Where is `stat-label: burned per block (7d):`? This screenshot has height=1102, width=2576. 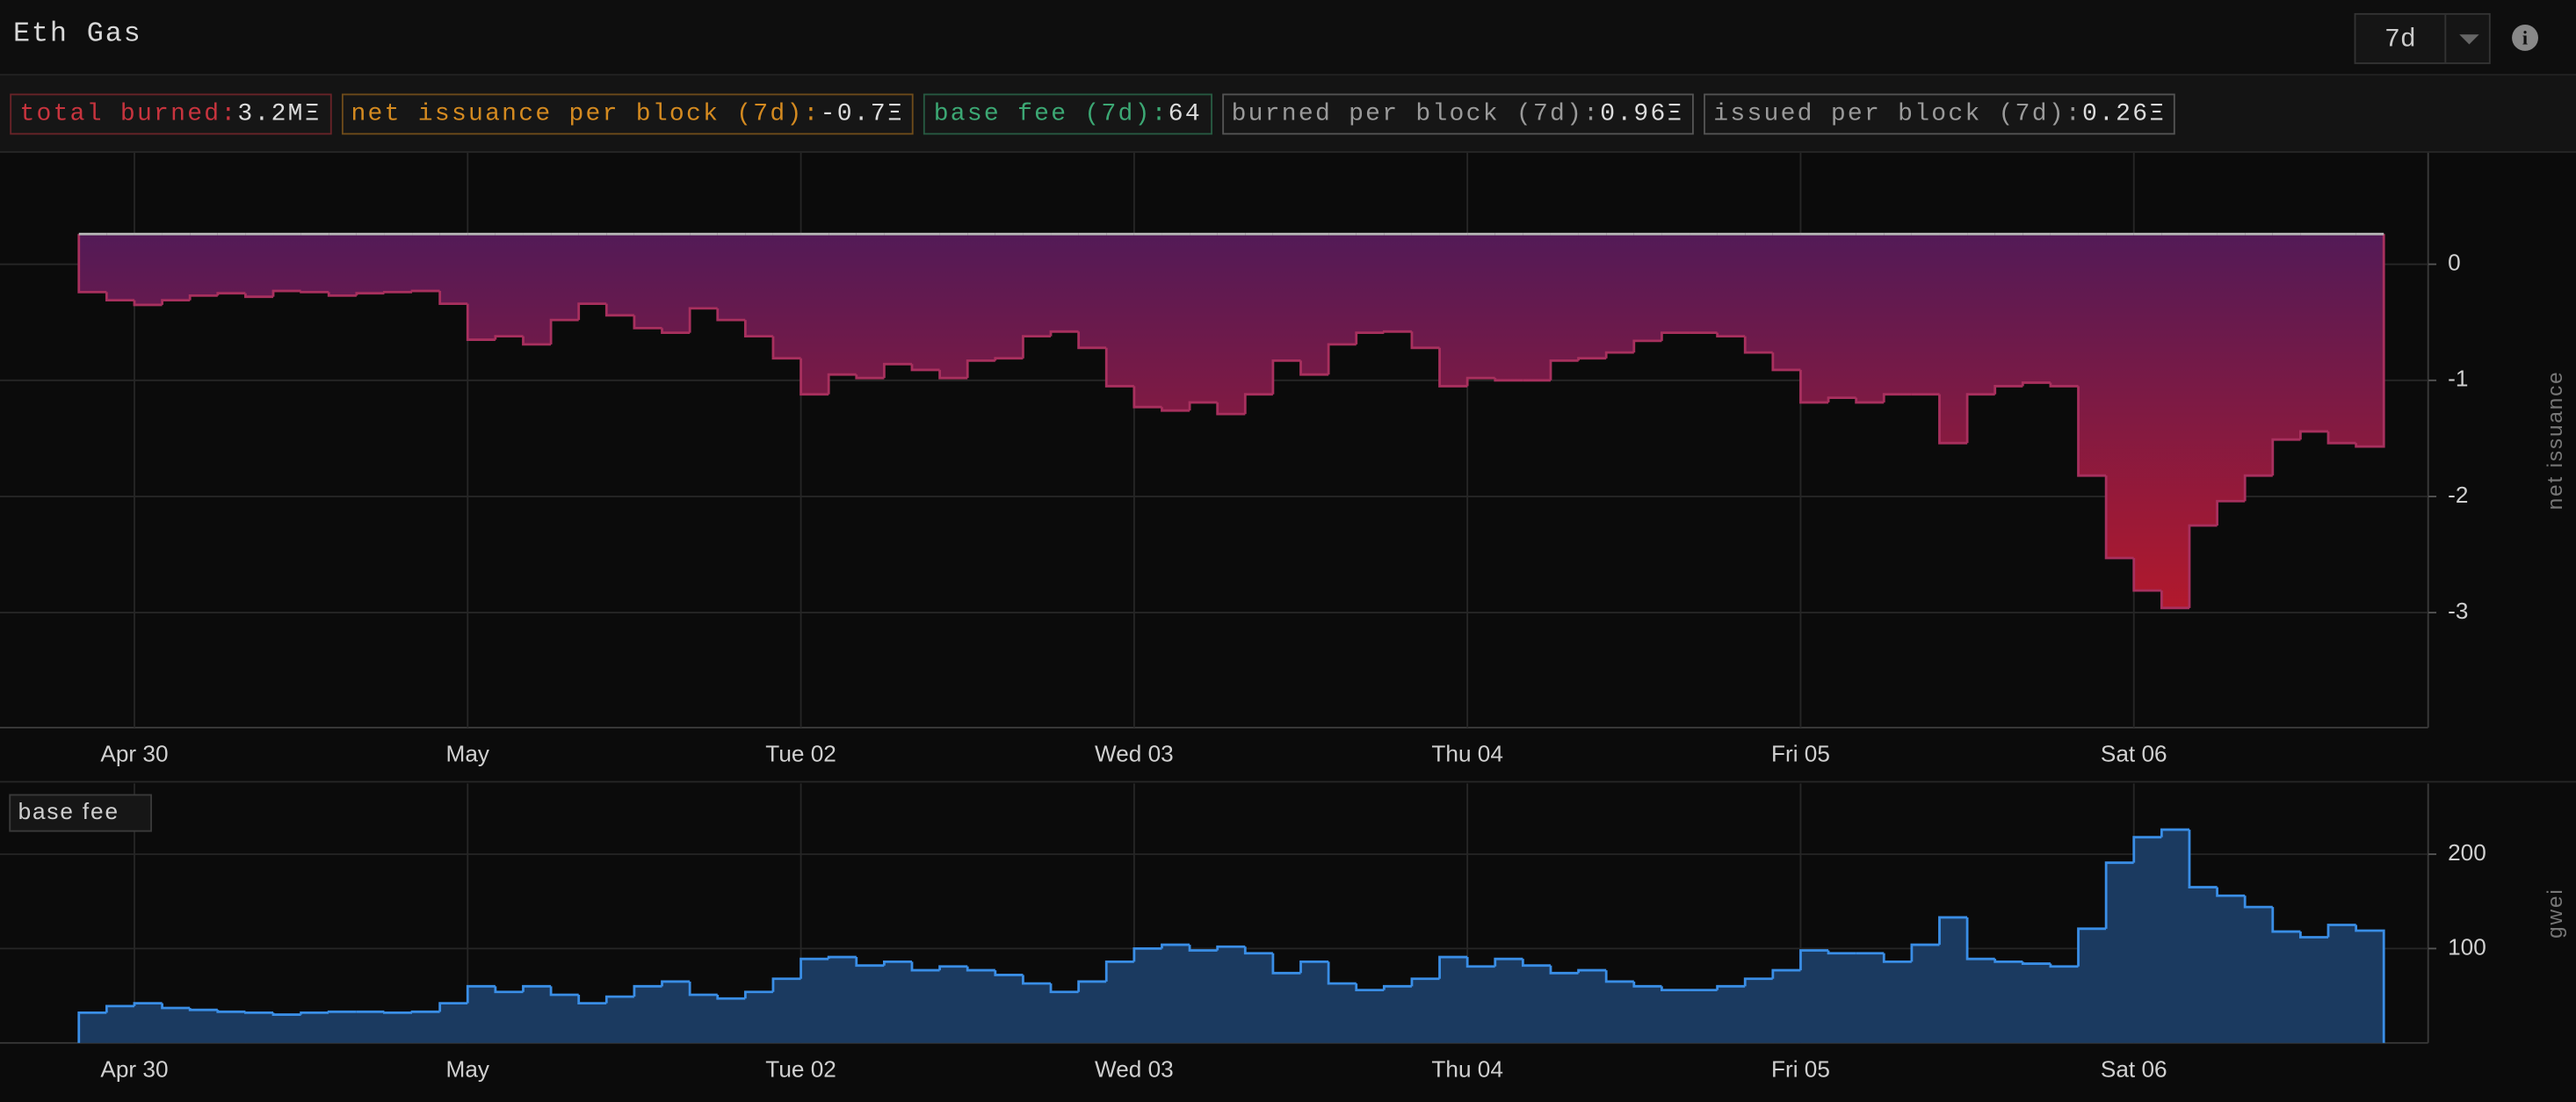
stat-label: burned per block (7d): is located at coordinates (1416, 113).